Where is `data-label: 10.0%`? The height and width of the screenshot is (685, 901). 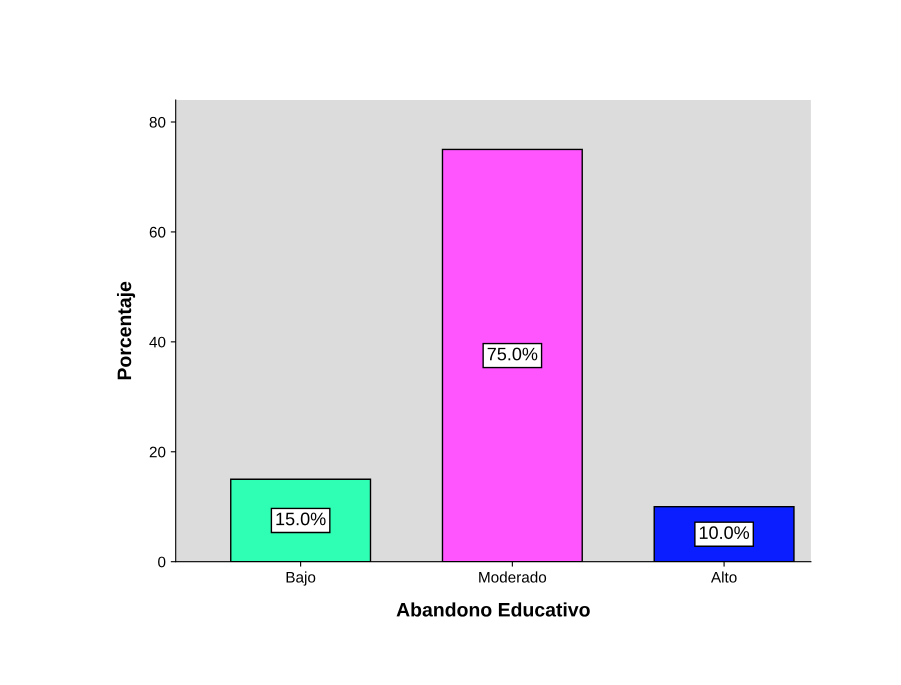 data-label: 10.0% is located at coordinates (725, 533).